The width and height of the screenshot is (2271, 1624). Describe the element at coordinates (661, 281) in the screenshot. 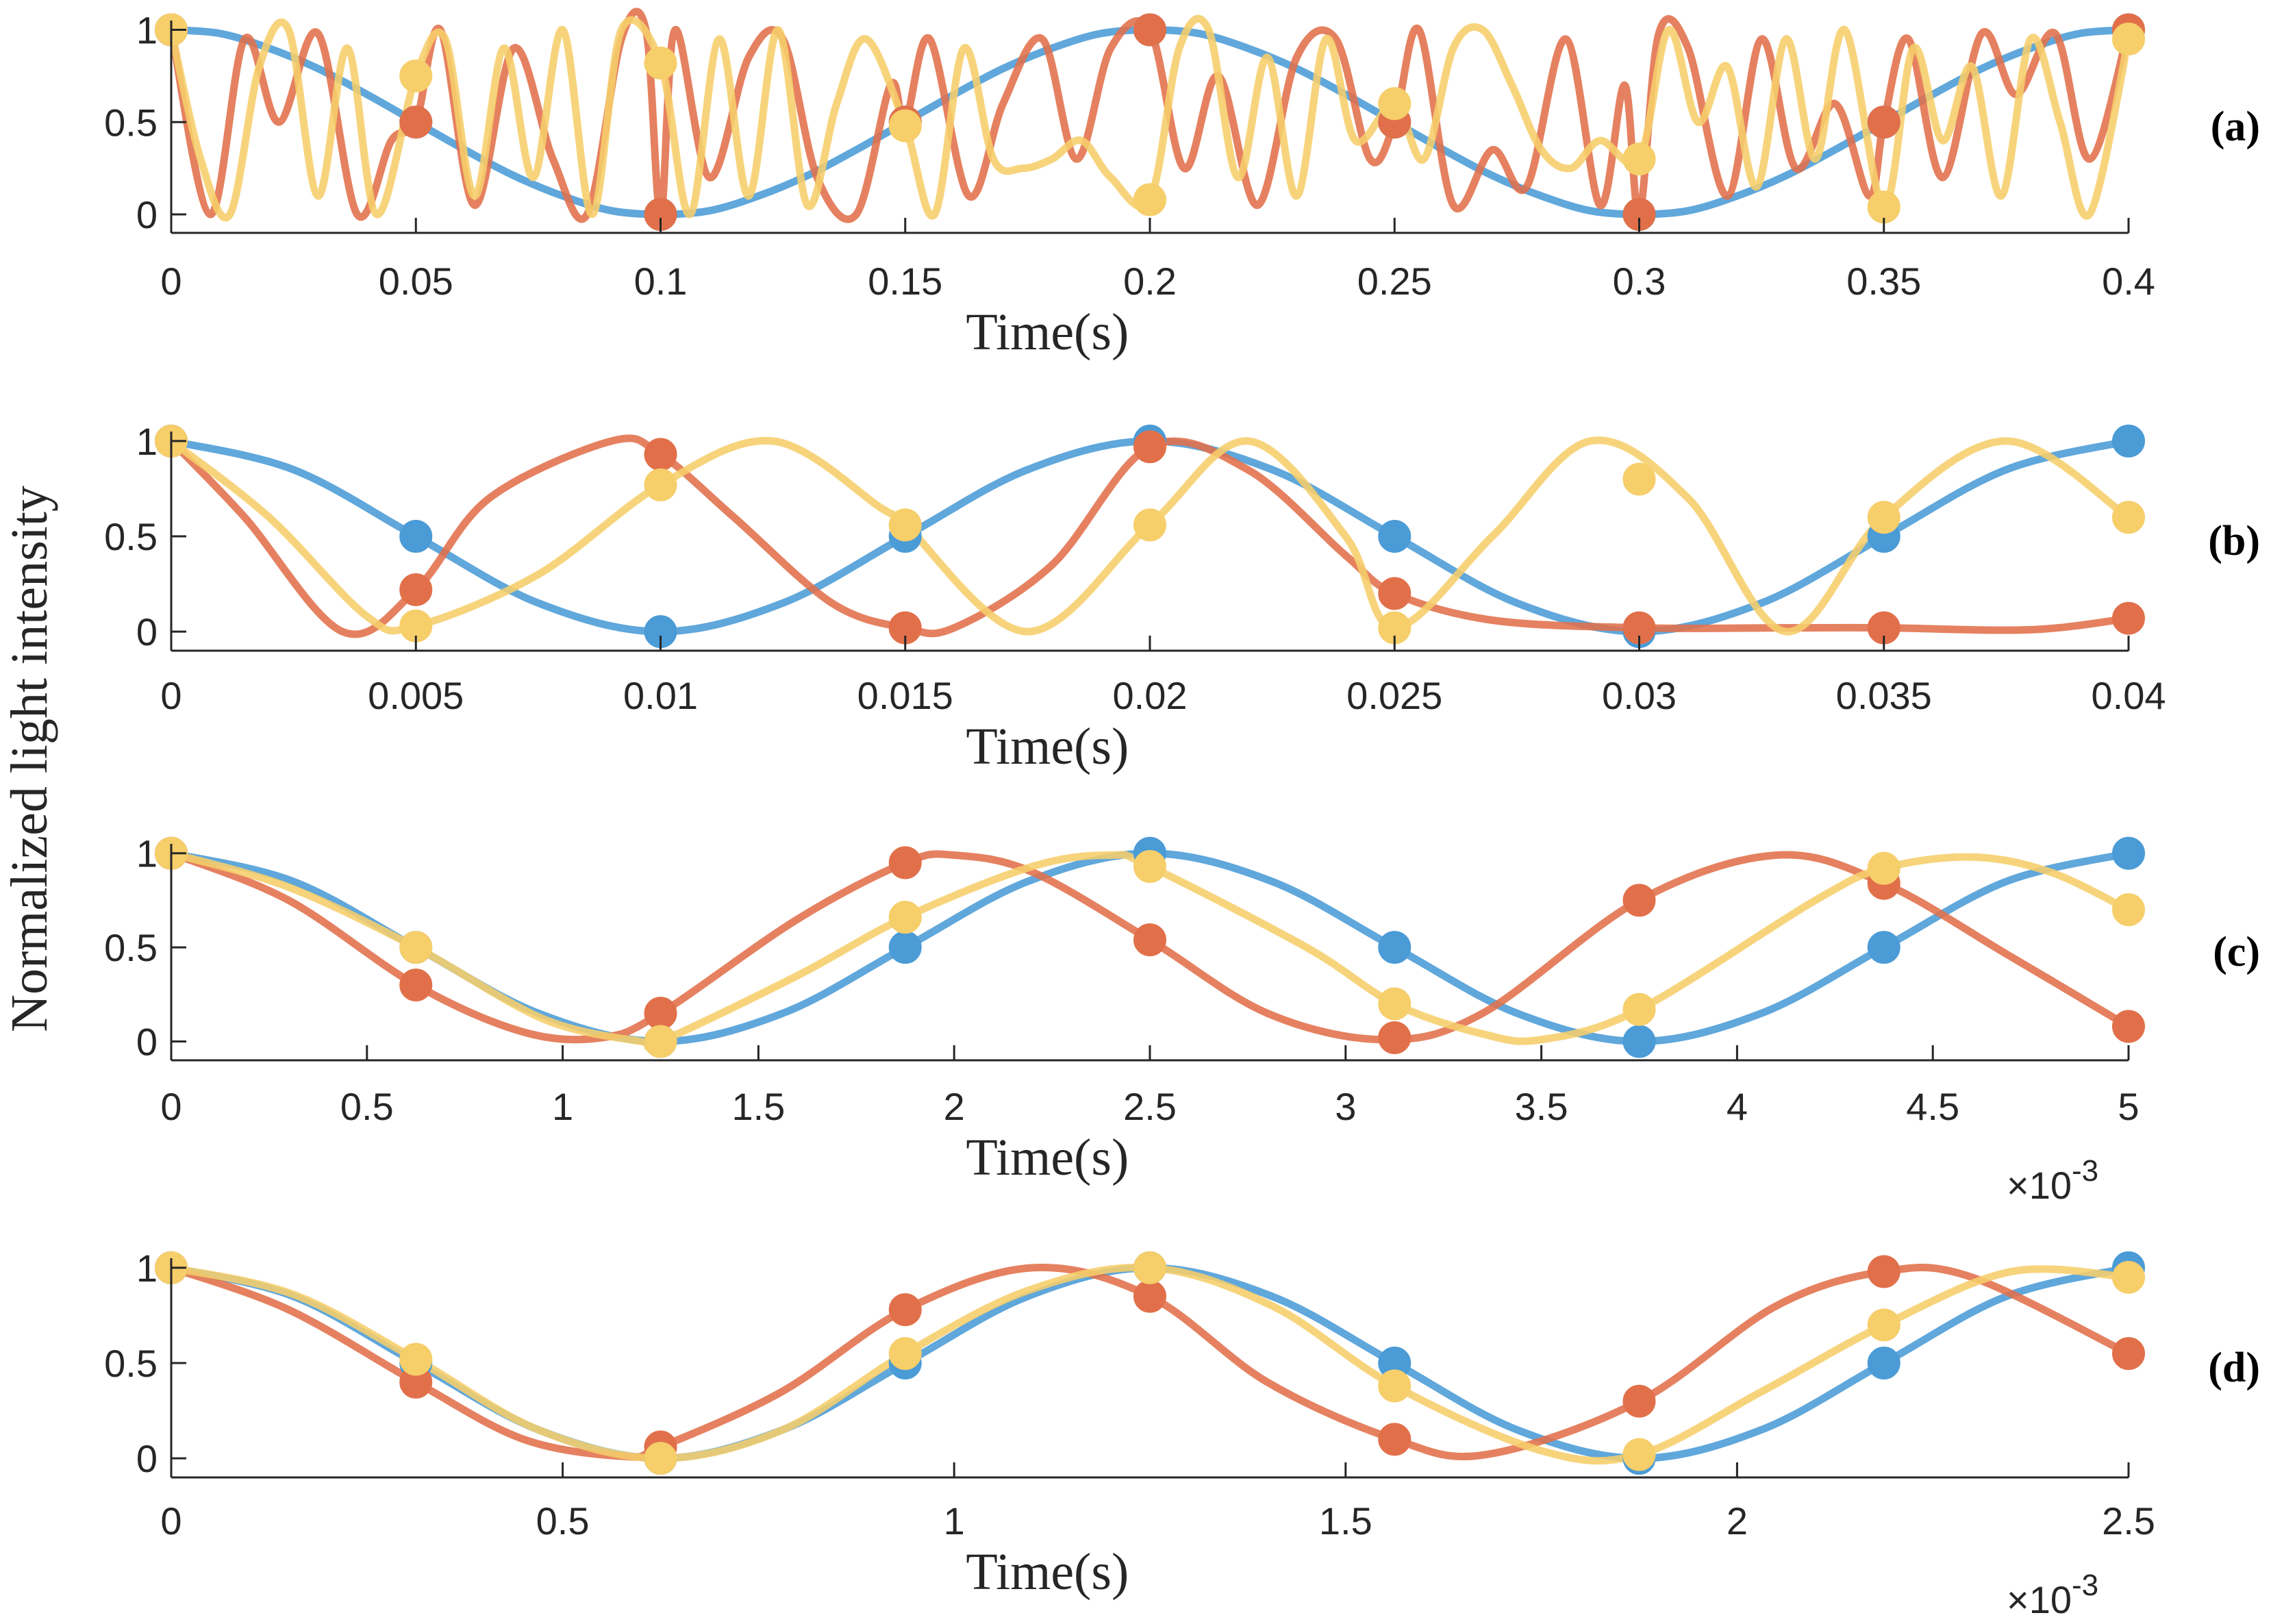

I see `x-tick-label: 0.1` at that location.